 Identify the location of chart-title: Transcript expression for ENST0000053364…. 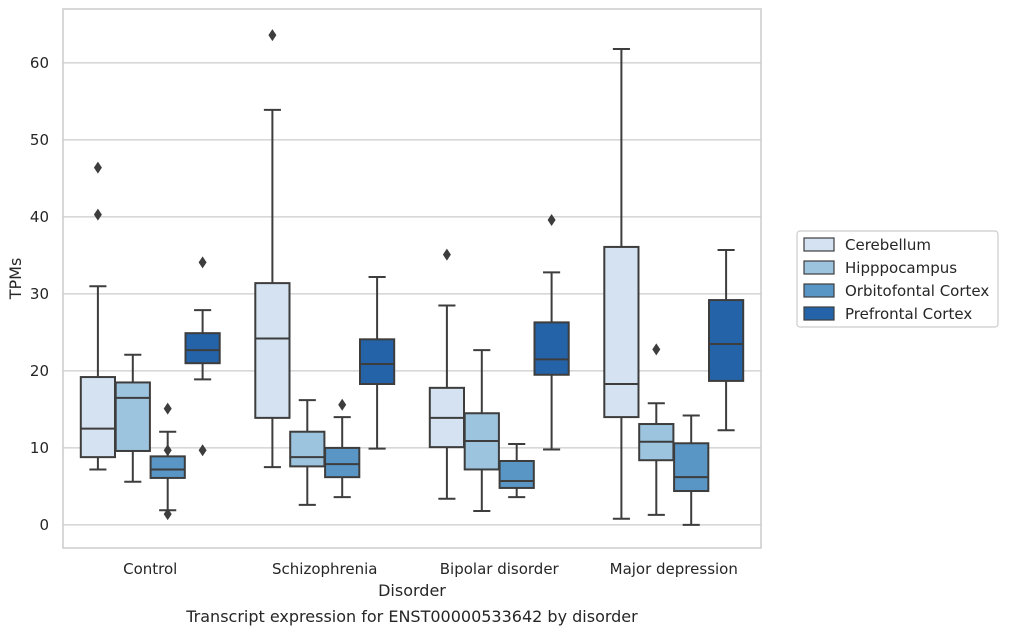
(411, 616).